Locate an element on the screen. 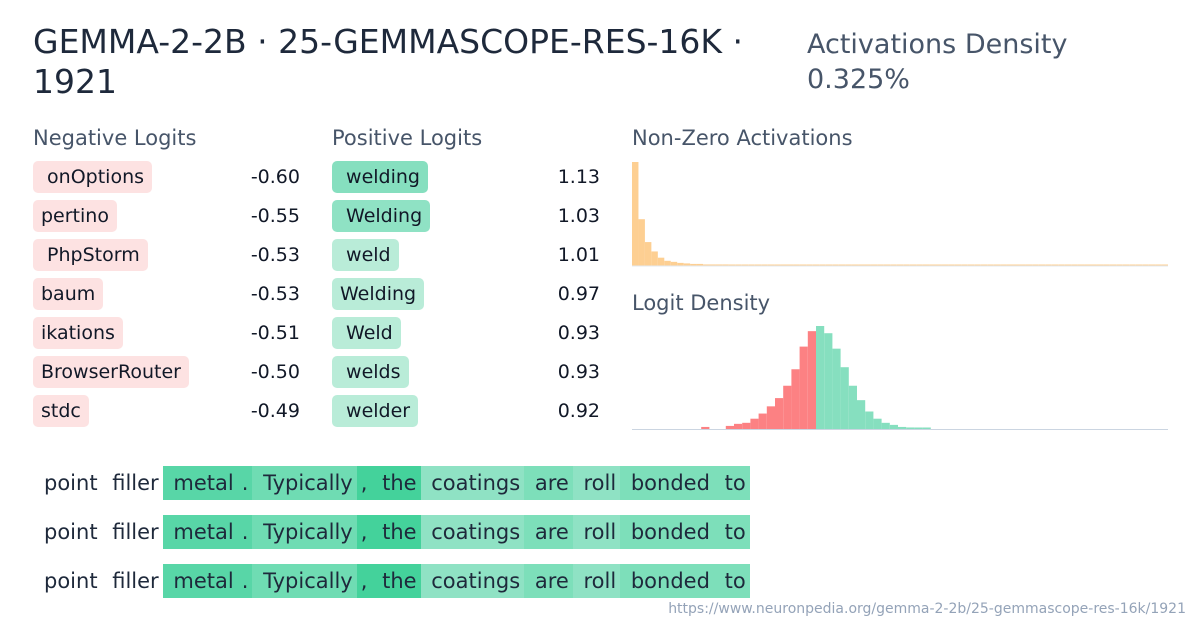  positive-logit-value: 0.97 is located at coordinates (578, 294).